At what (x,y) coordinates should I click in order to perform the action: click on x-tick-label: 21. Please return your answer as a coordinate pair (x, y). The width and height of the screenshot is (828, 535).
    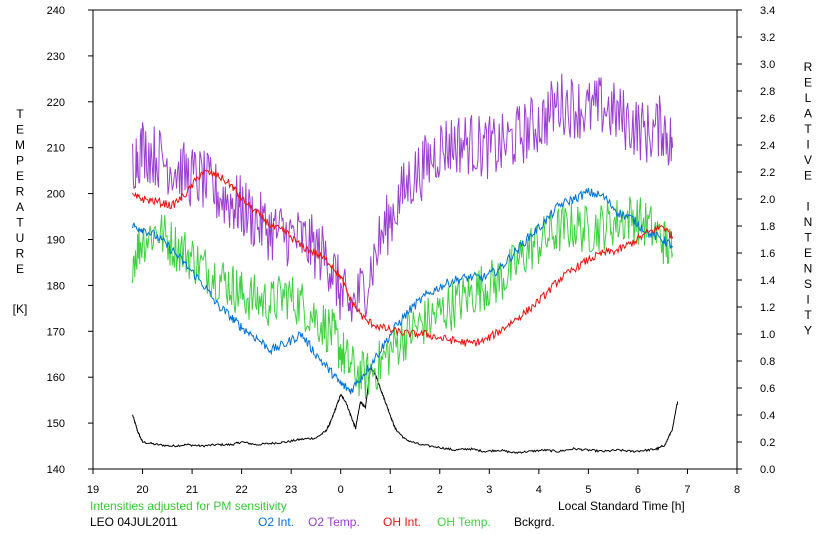
    Looking at the image, I should click on (192, 490).